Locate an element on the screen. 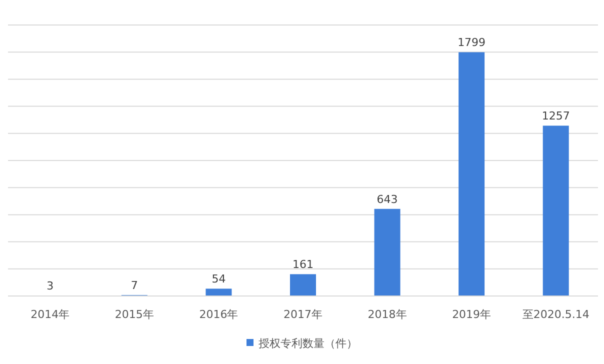 The height and width of the screenshot is (364, 604). x-tick-label: 至2020.5.14 is located at coordinates (556, 314).